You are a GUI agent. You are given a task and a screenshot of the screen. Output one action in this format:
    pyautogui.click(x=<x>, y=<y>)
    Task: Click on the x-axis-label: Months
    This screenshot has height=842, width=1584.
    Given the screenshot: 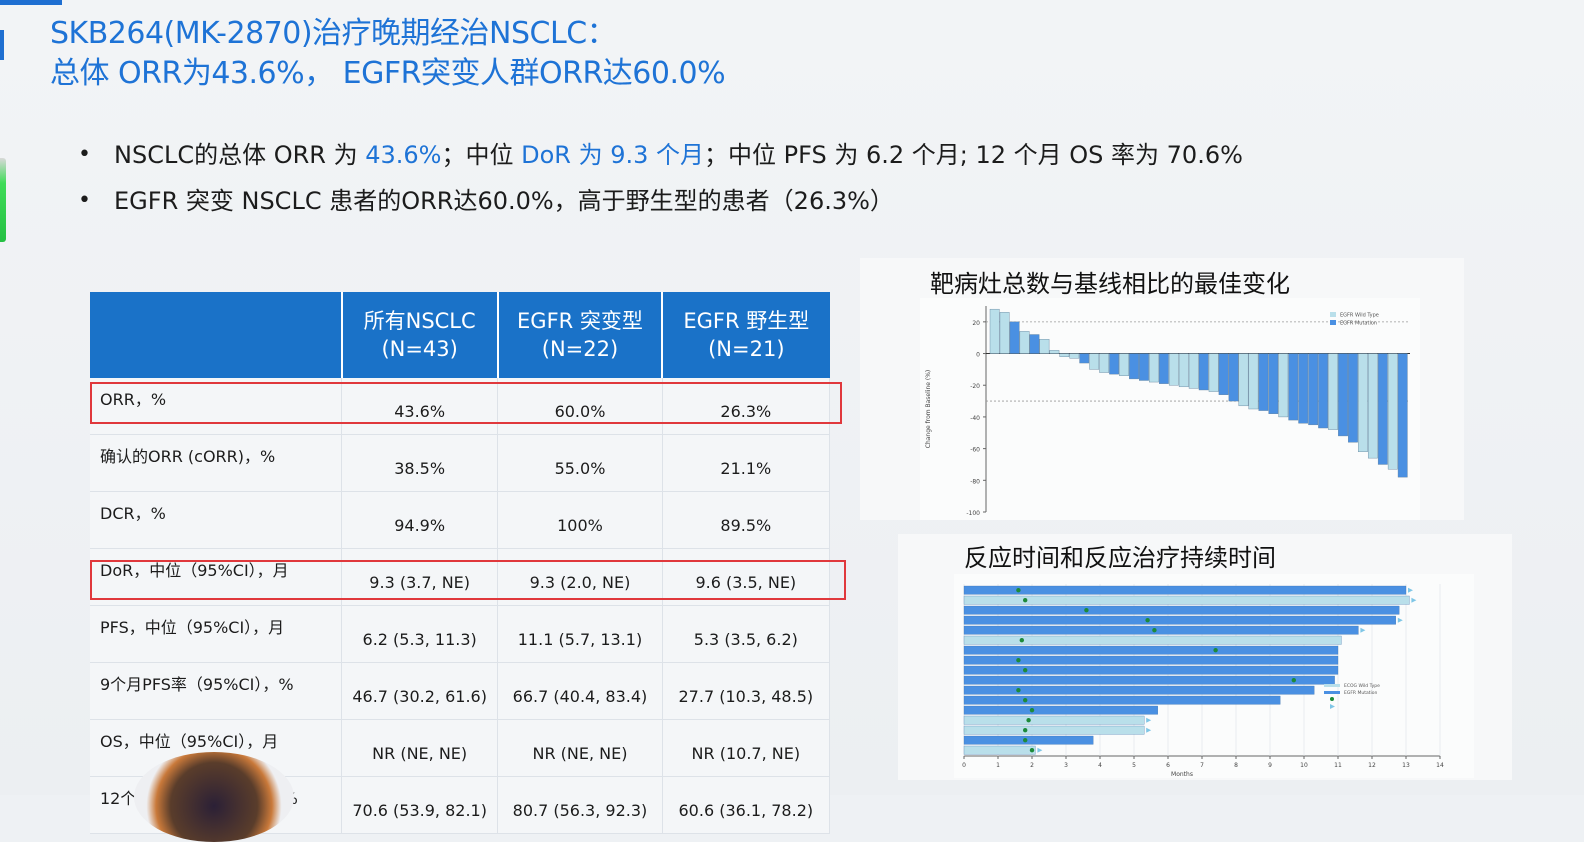 What is the action you would take?
    pyautogui.click(x=1182, y=774)
    